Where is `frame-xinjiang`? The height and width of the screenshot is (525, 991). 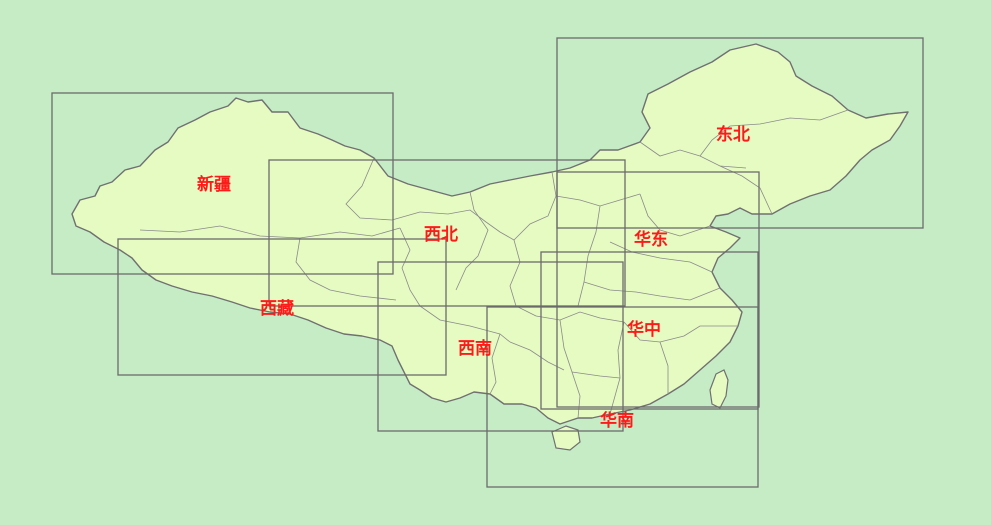 frame-xinjiang is located at coordinates (222, 183).